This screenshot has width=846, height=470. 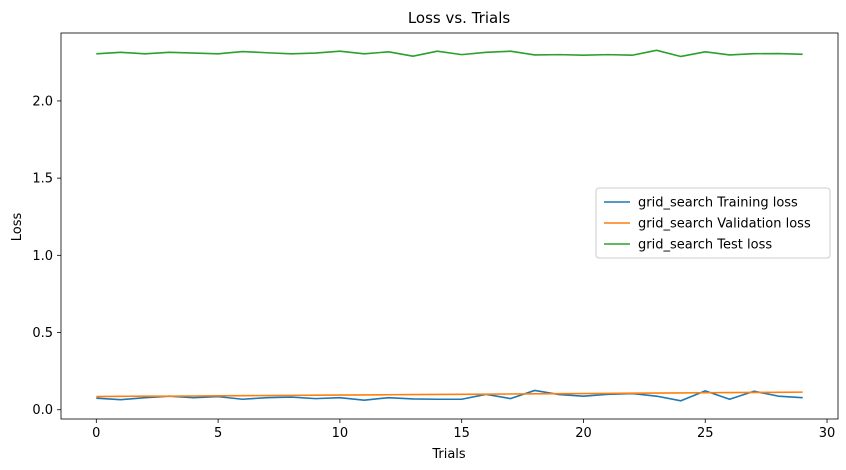 What do you see at coordinates (96, 433) in the screenshot?
I see `x-tick-label: 0` at bounding box center [96, 433].